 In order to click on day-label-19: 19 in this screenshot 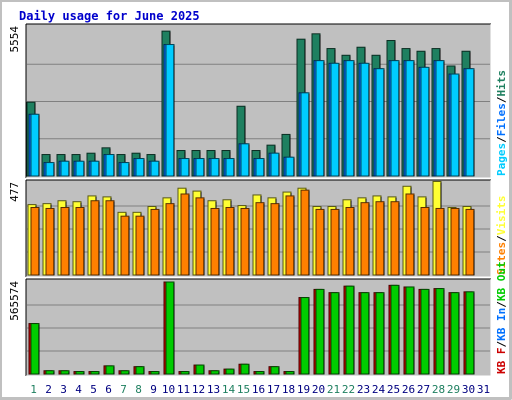, I will do `click(303, 389)`.